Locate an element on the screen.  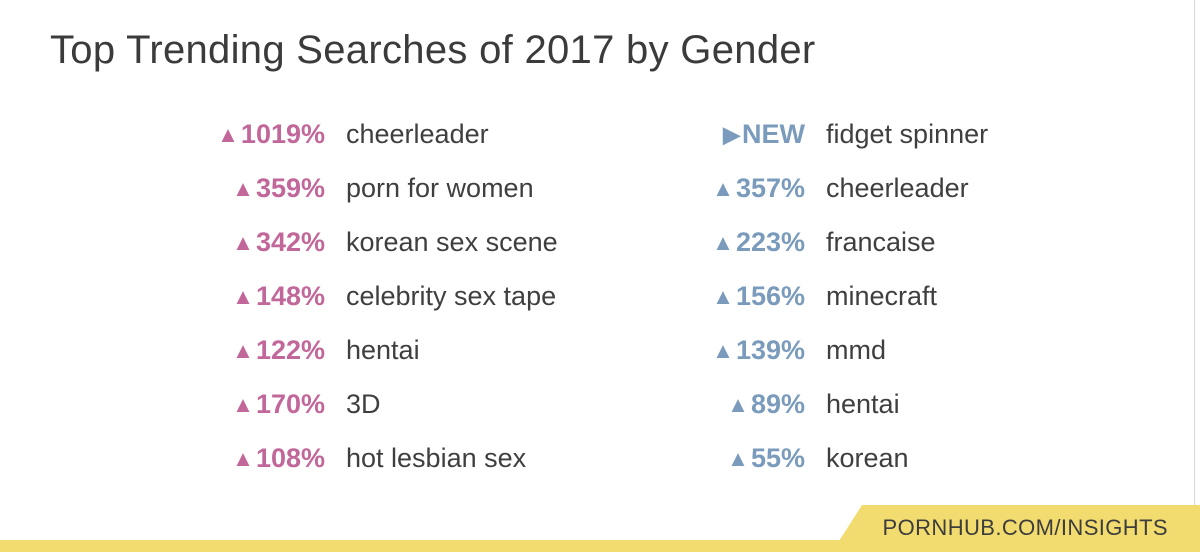
new-arrow-icon: ▶ is located at coordinates (731, 134).